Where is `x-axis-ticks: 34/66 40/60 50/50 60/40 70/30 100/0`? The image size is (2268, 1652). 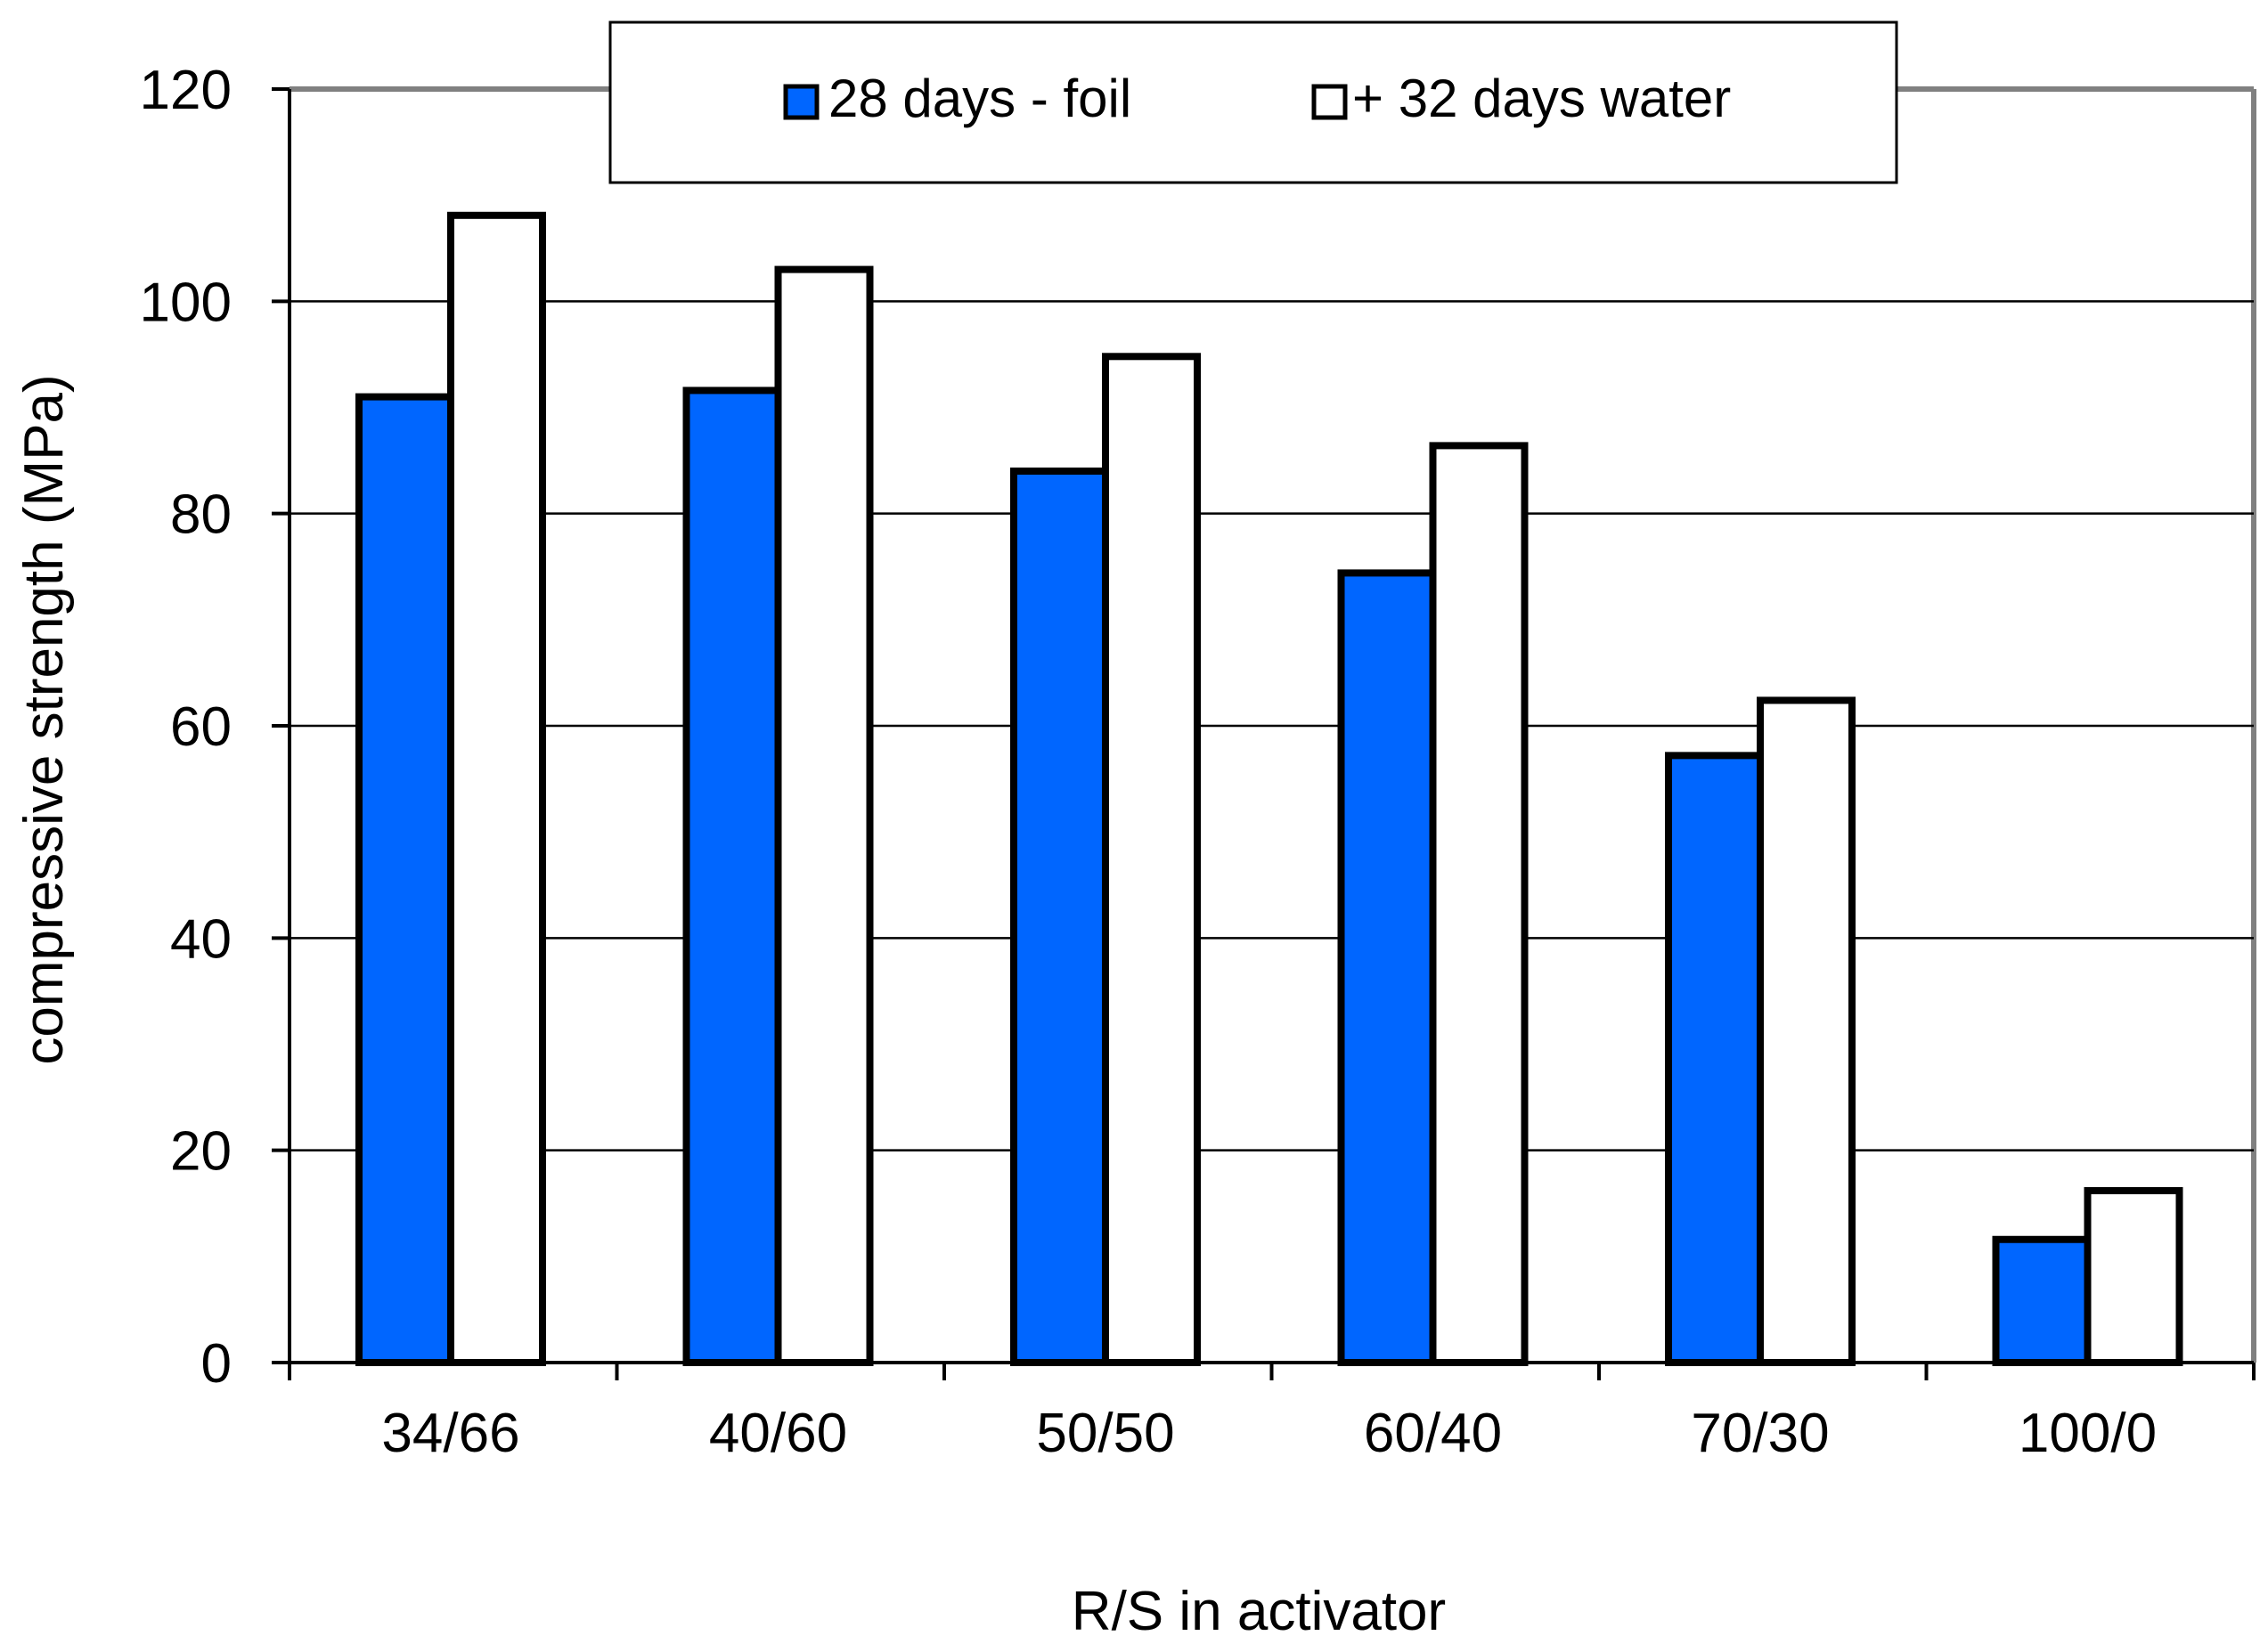 x-axis-ticks: 34/66 40/60 50/50 60/40 70/30 100/0 is located at coordinates (1272, 1413).